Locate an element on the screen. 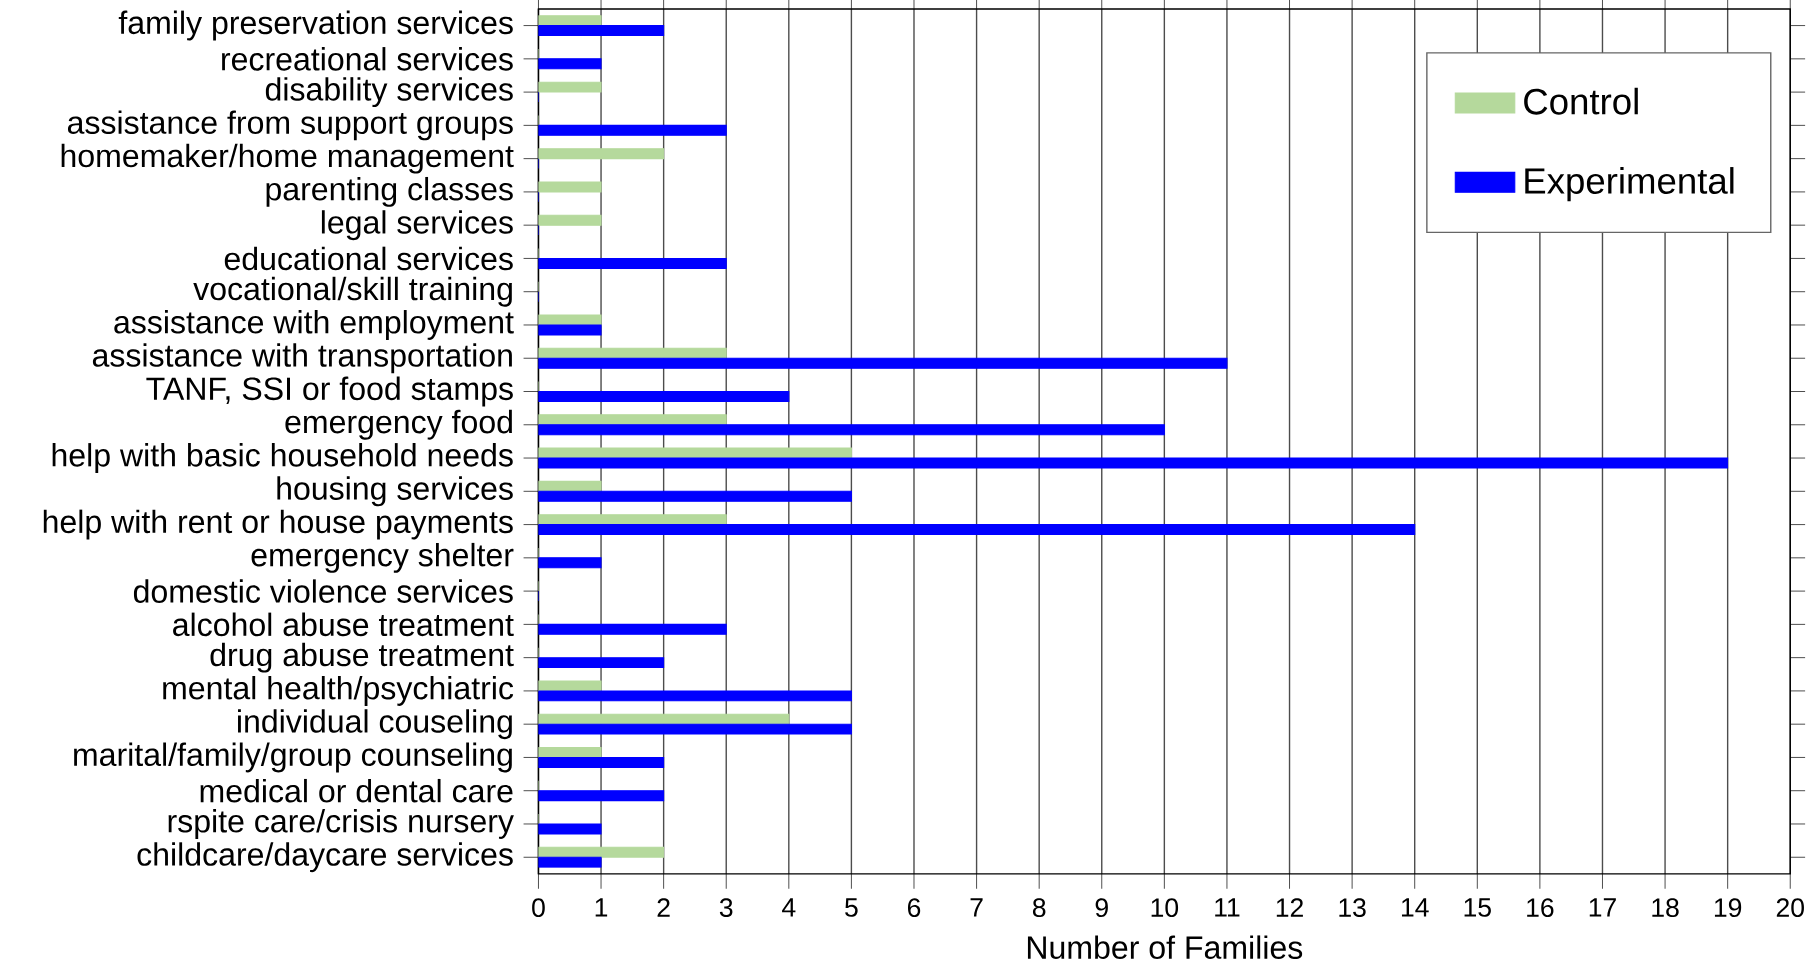 Image resolution: width=1819 pixels, height=973 pixels. x-tick-label: 10 is located at coordinates (1165, 908).